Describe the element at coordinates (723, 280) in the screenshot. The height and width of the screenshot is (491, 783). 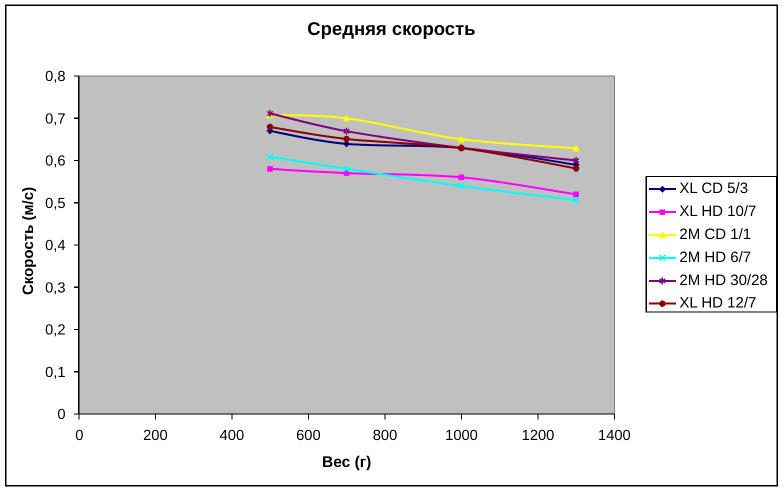
I see `svg-text: 2M HD 30/28` at that location.